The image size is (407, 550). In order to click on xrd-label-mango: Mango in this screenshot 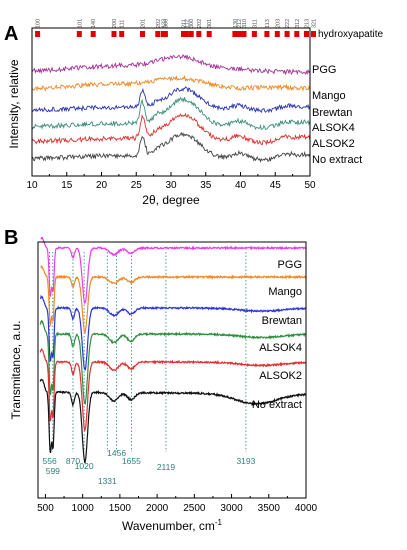, I will do `click(329, 96)`.